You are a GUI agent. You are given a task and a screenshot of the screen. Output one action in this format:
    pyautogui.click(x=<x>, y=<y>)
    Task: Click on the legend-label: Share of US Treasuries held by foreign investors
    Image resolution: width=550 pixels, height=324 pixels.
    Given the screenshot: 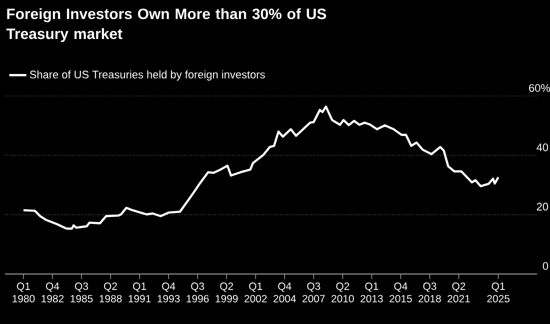 What is the action you would take?
    pyautogui.click(x=147, y=75)
    